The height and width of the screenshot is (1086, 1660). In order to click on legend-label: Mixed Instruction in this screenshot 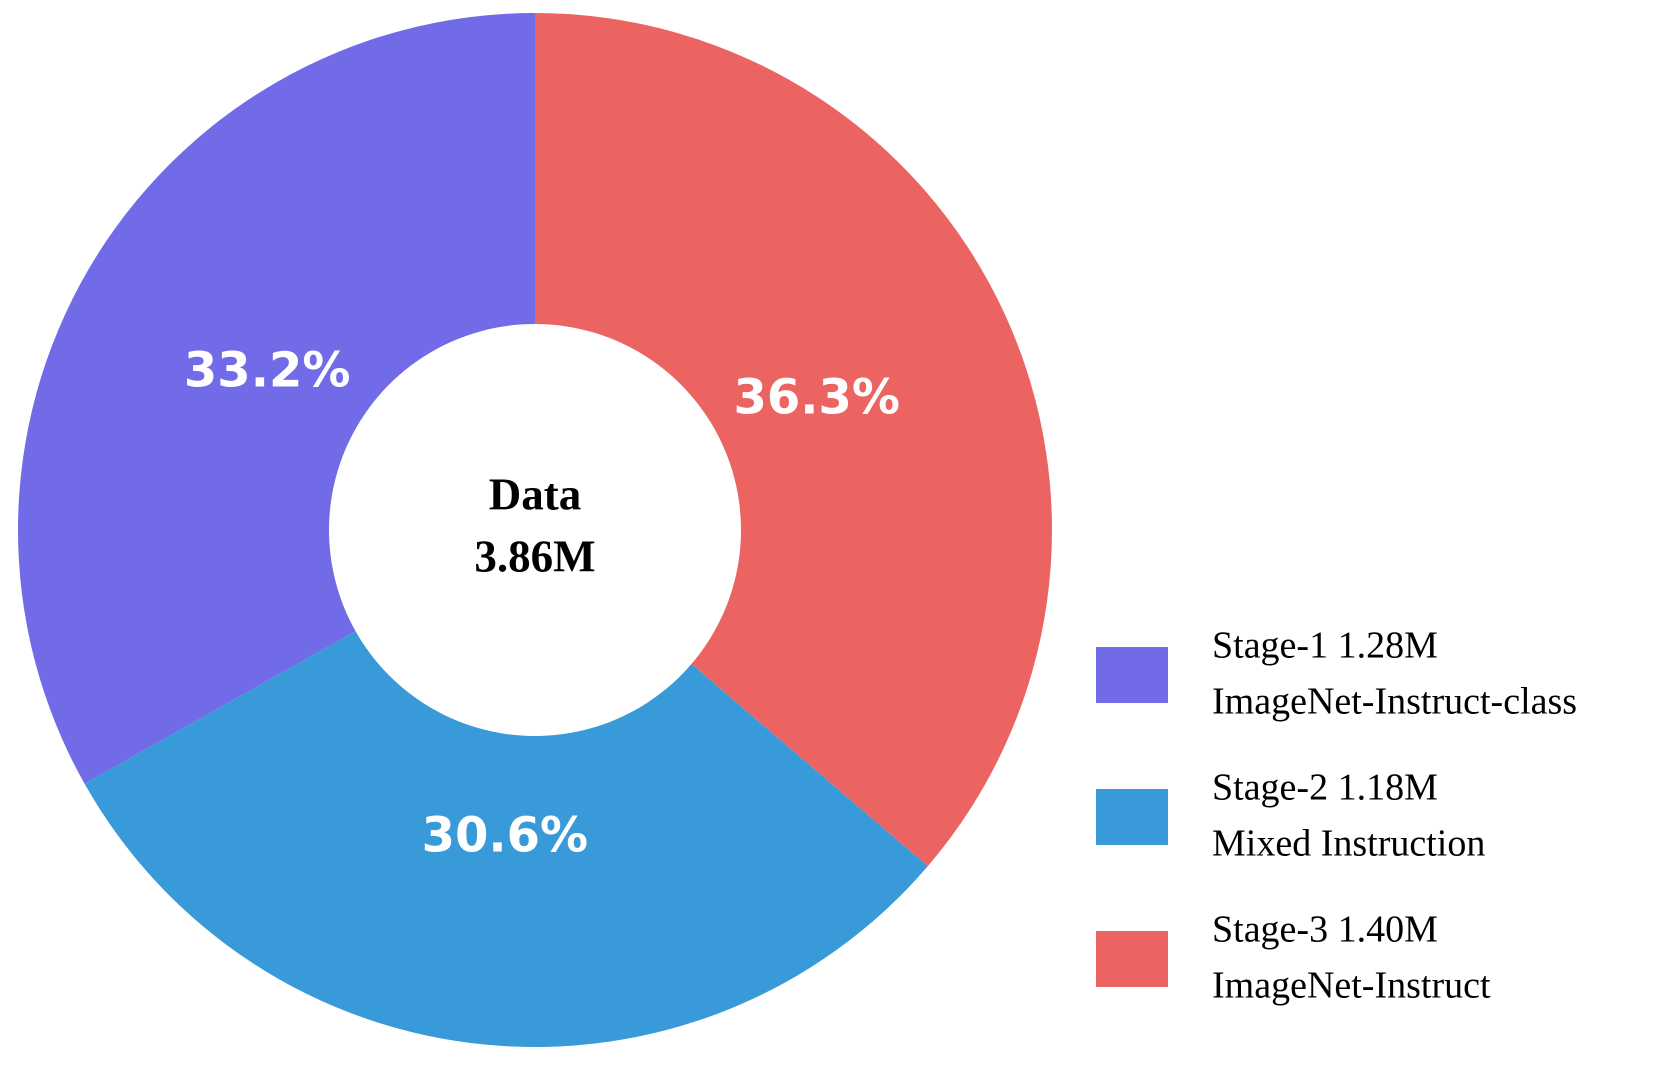, I will do `click(1348, 844)`.